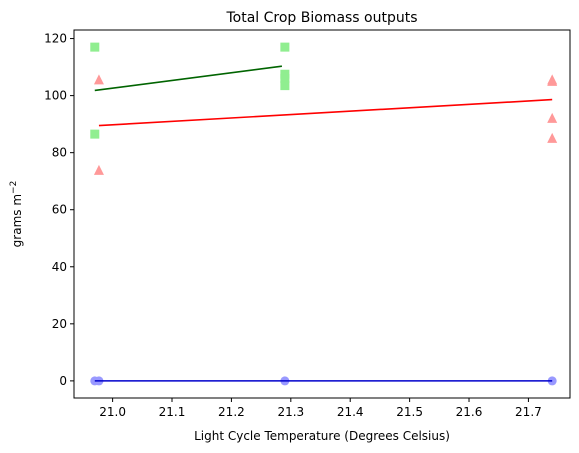  Describe the element at coordinates (55, 96) in the screenshot. I see `y-tick-label: 100` at that location.